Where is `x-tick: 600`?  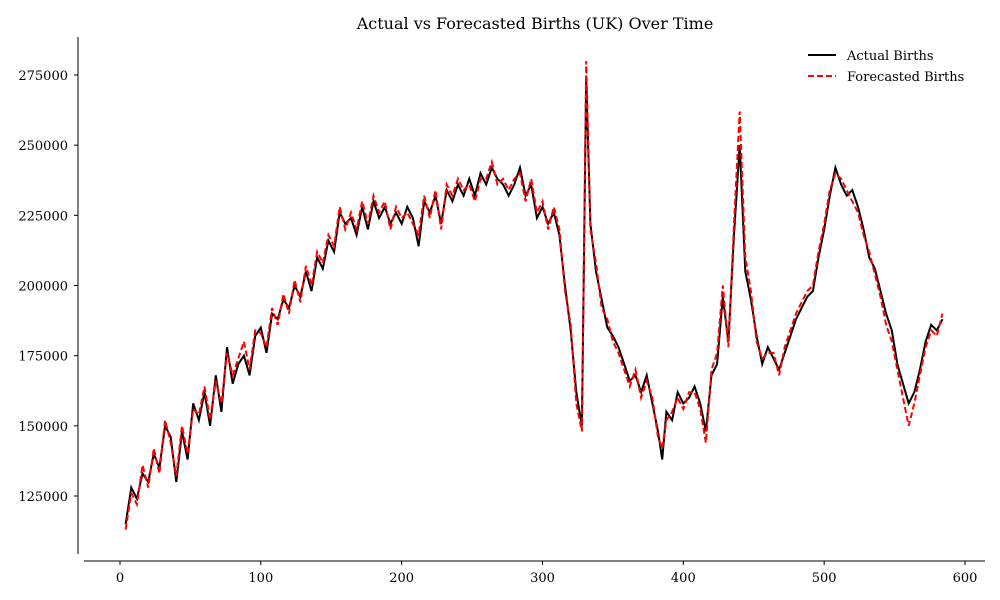
x-tick: 600 is located at coordinates (965, 573).